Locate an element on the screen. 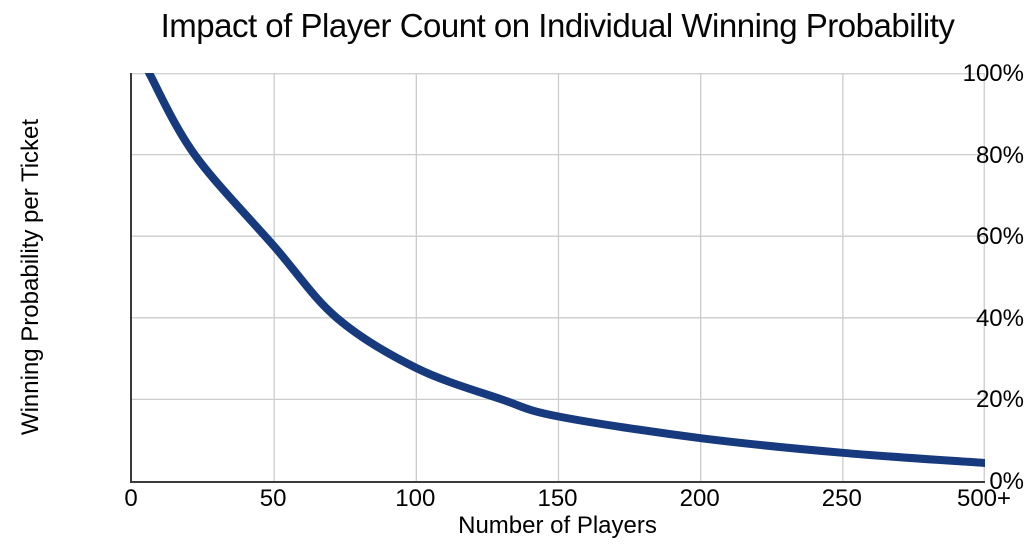 This screenshot has height=559, width=1024. x-axis-title: Number of Players is located at coordinates (557, 525).